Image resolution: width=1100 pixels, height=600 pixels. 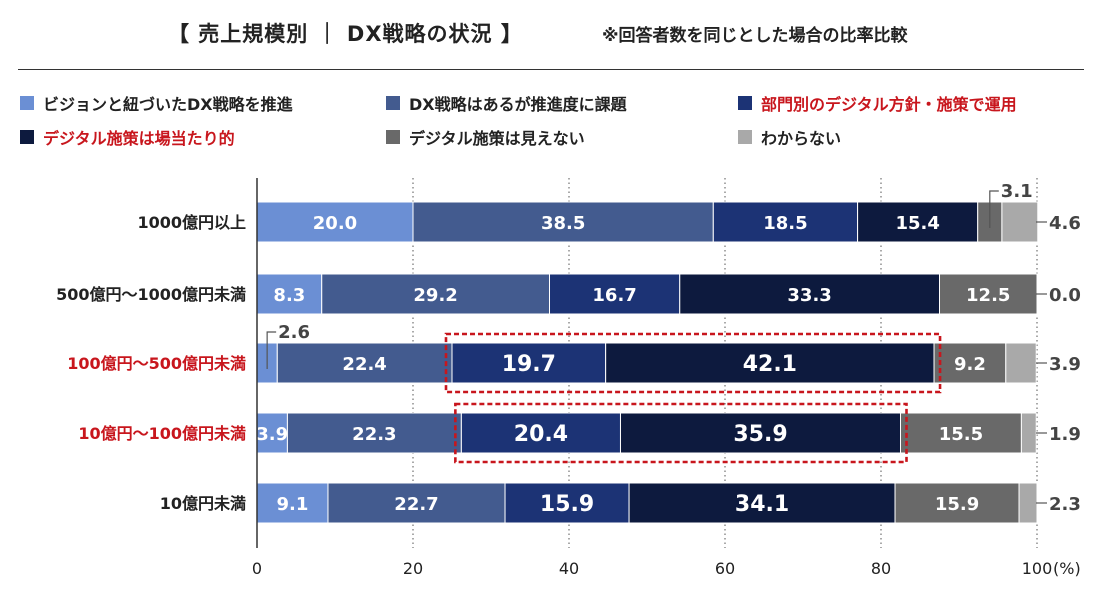 I want to click on data-label: 4.6, so click(x=1065, y=223).